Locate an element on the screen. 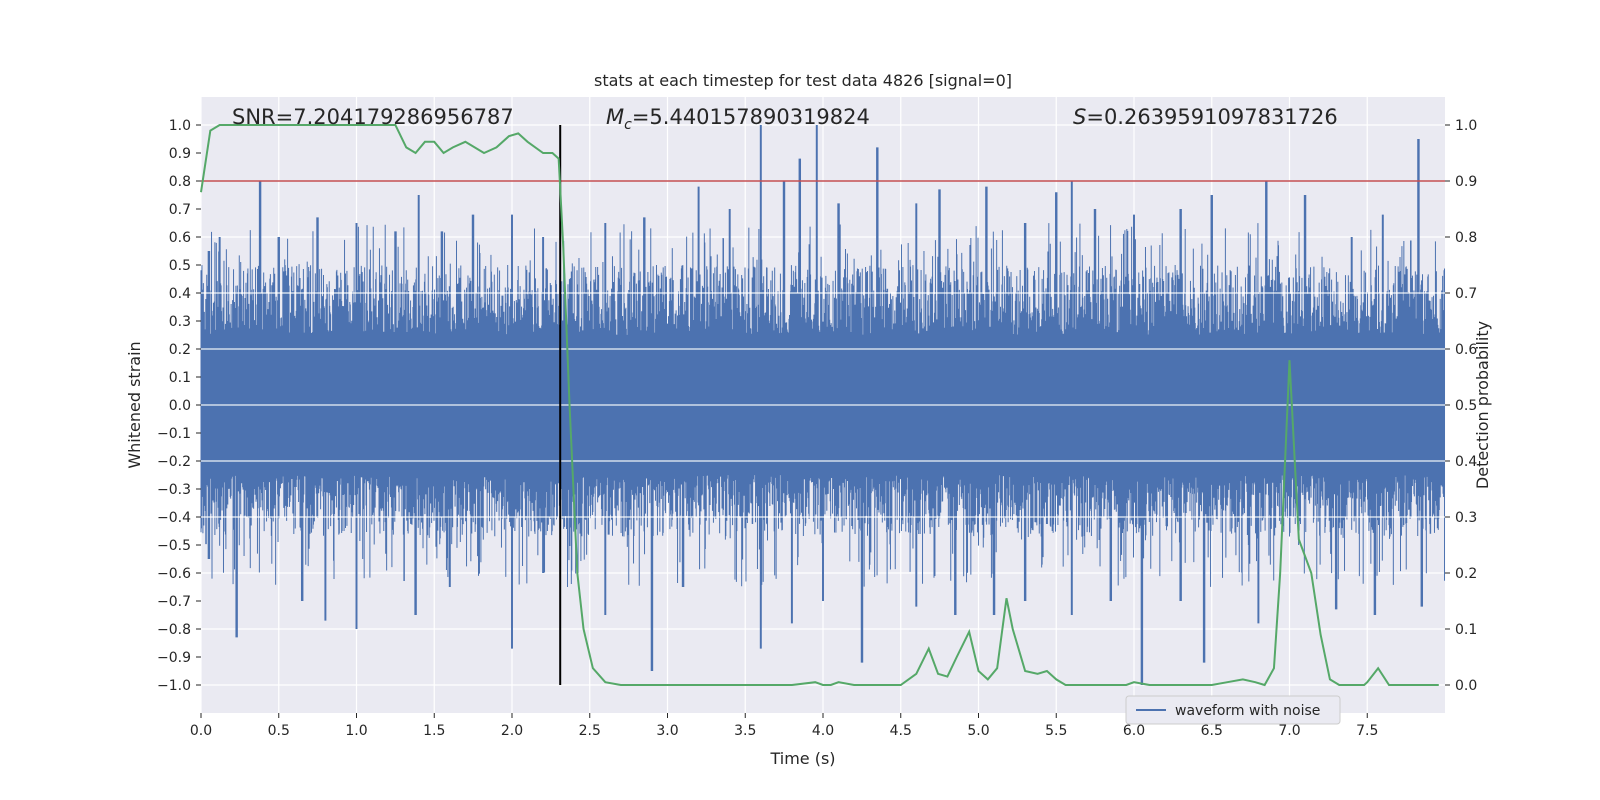 The image size is (1600, 800). y-right-tick-label: 0.9 is located at coordinates (1466, 182).